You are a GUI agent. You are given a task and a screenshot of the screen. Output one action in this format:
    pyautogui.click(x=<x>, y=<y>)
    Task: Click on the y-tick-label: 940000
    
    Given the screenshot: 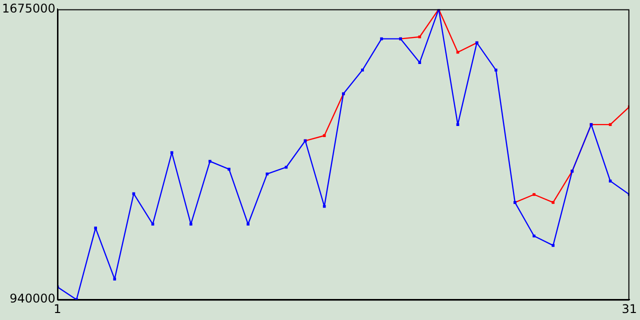 What is the action you would take?
    pyautogui.click(x=33, y=299)
    